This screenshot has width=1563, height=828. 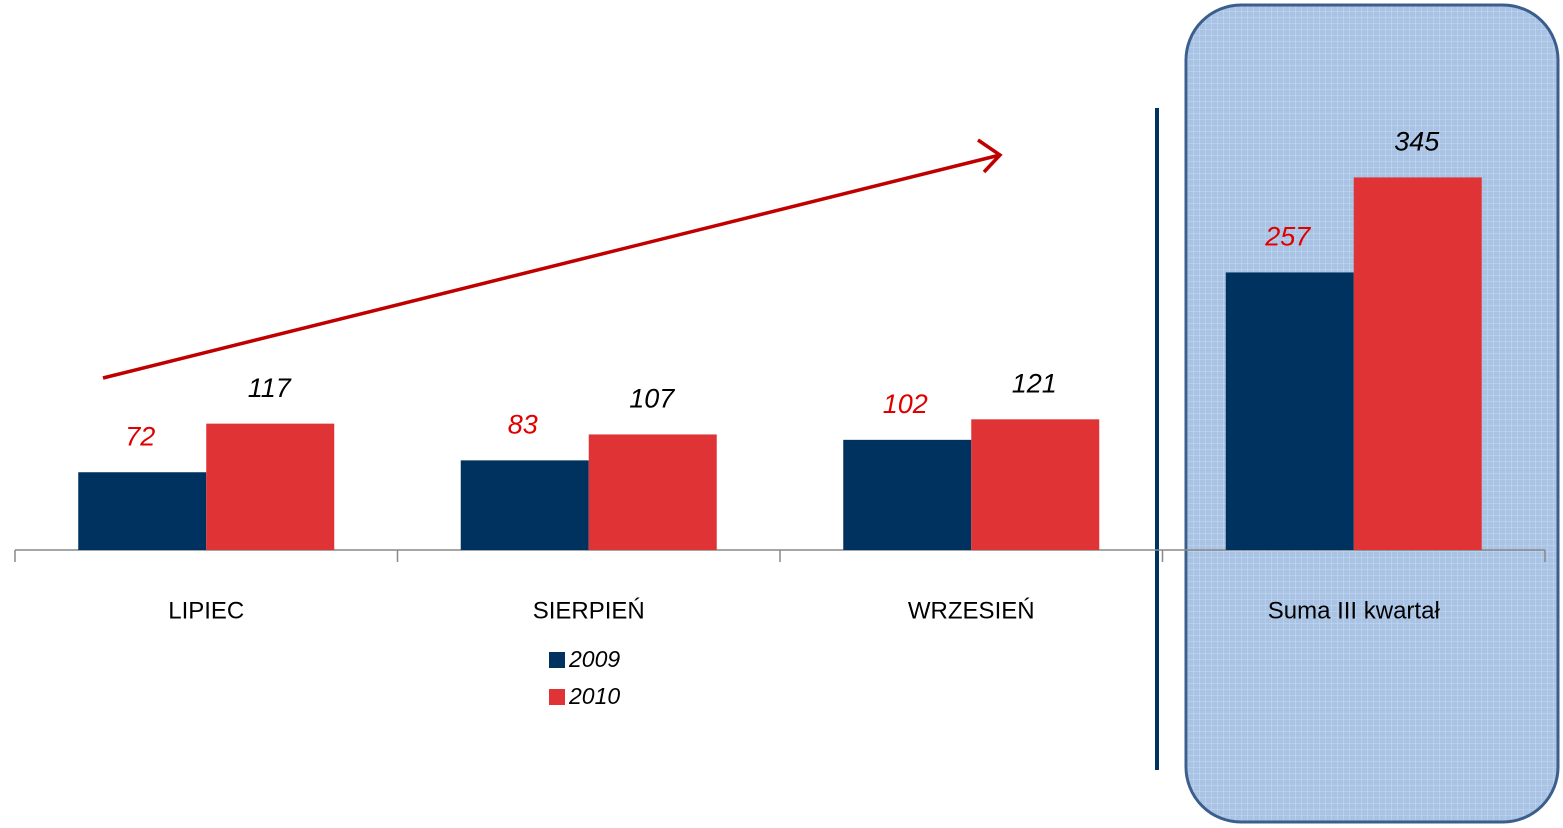 What do you see at coordinates (971, 610) in the screenshot?
I see `x-tick-label: WRZESIEŃ` at bounding box center [971, 610].